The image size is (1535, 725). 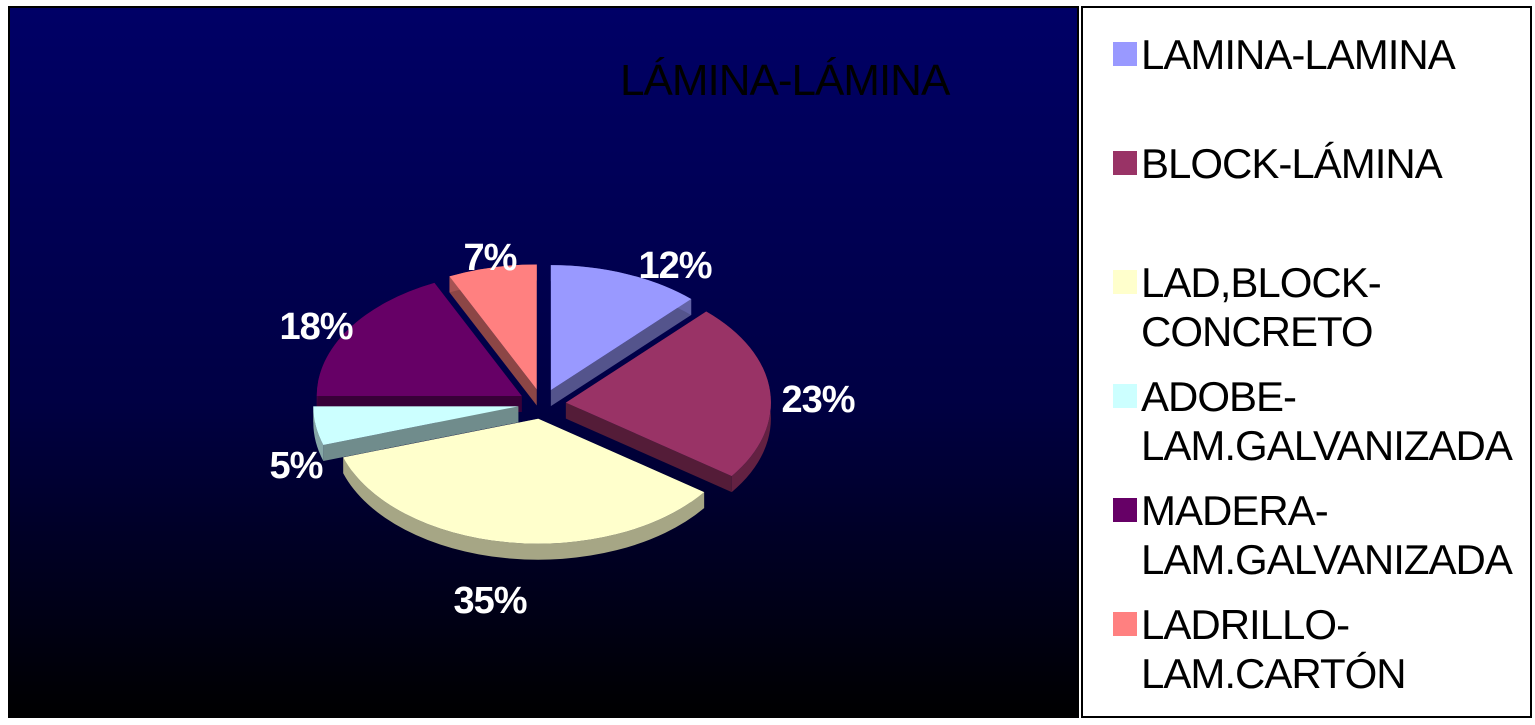 I want to click on data-label: 23%, so click(x=817, y=400).